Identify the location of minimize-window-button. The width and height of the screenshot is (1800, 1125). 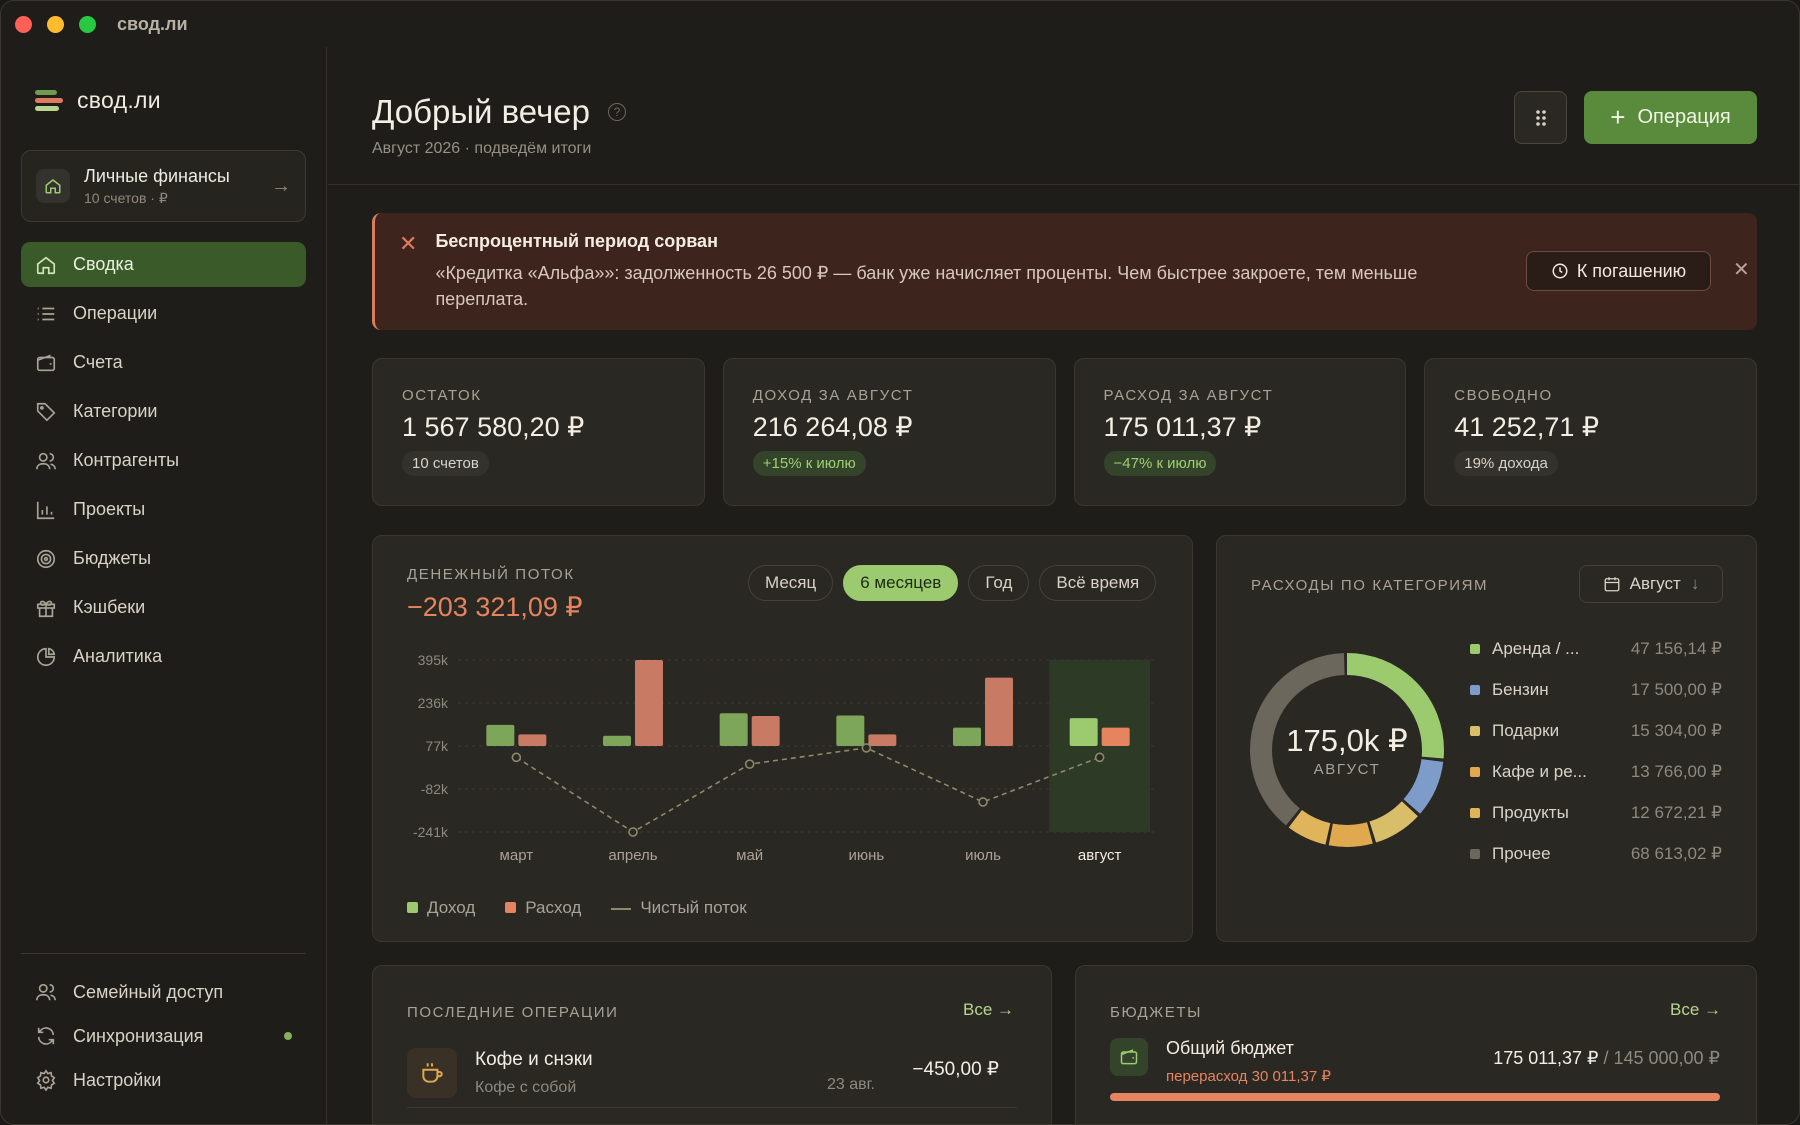
(55, 24).